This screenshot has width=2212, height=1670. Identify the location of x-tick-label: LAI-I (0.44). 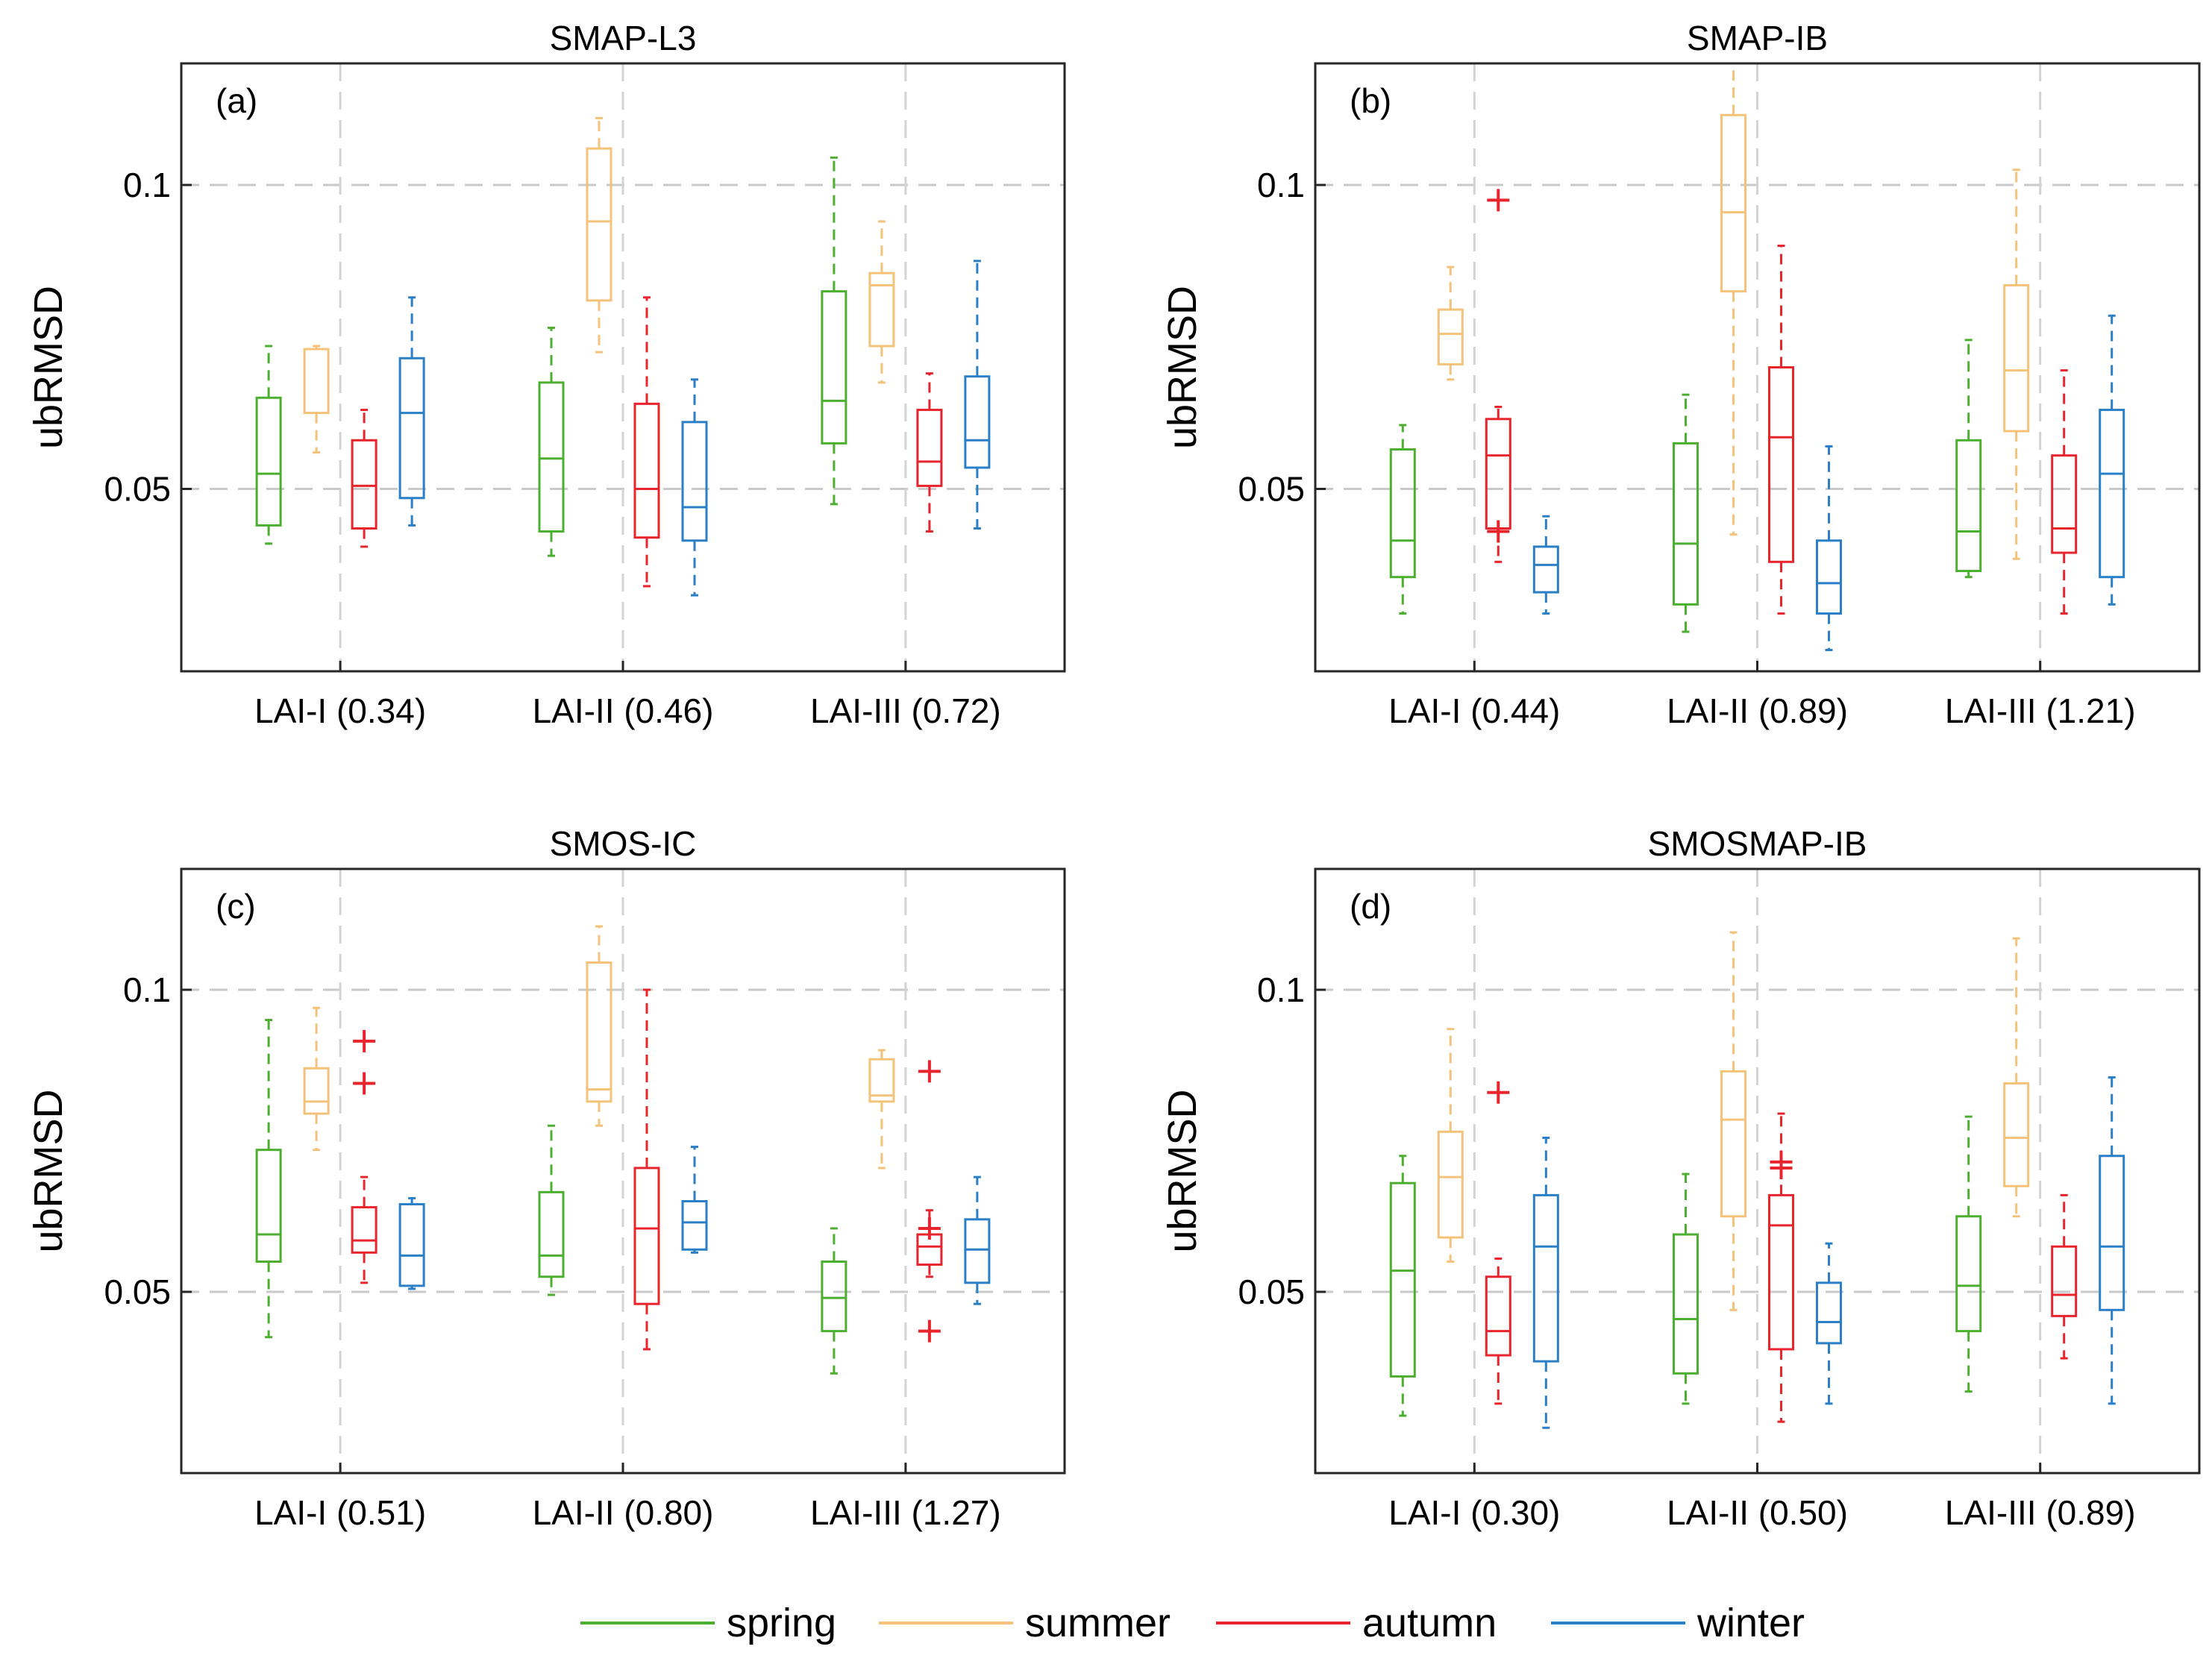
(1474, 710).